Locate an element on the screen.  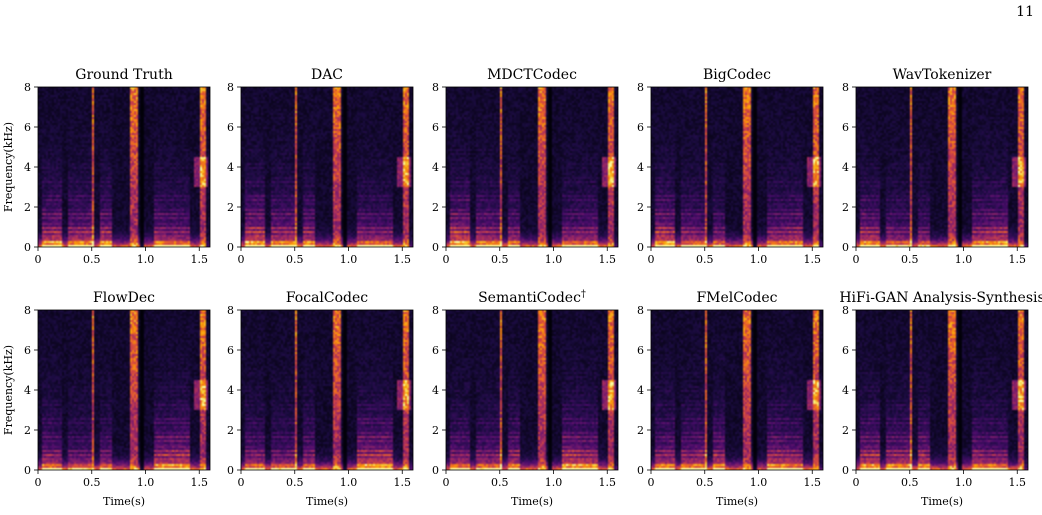
panel-title-text: Ground Truth is located at coordinates (123, 75).